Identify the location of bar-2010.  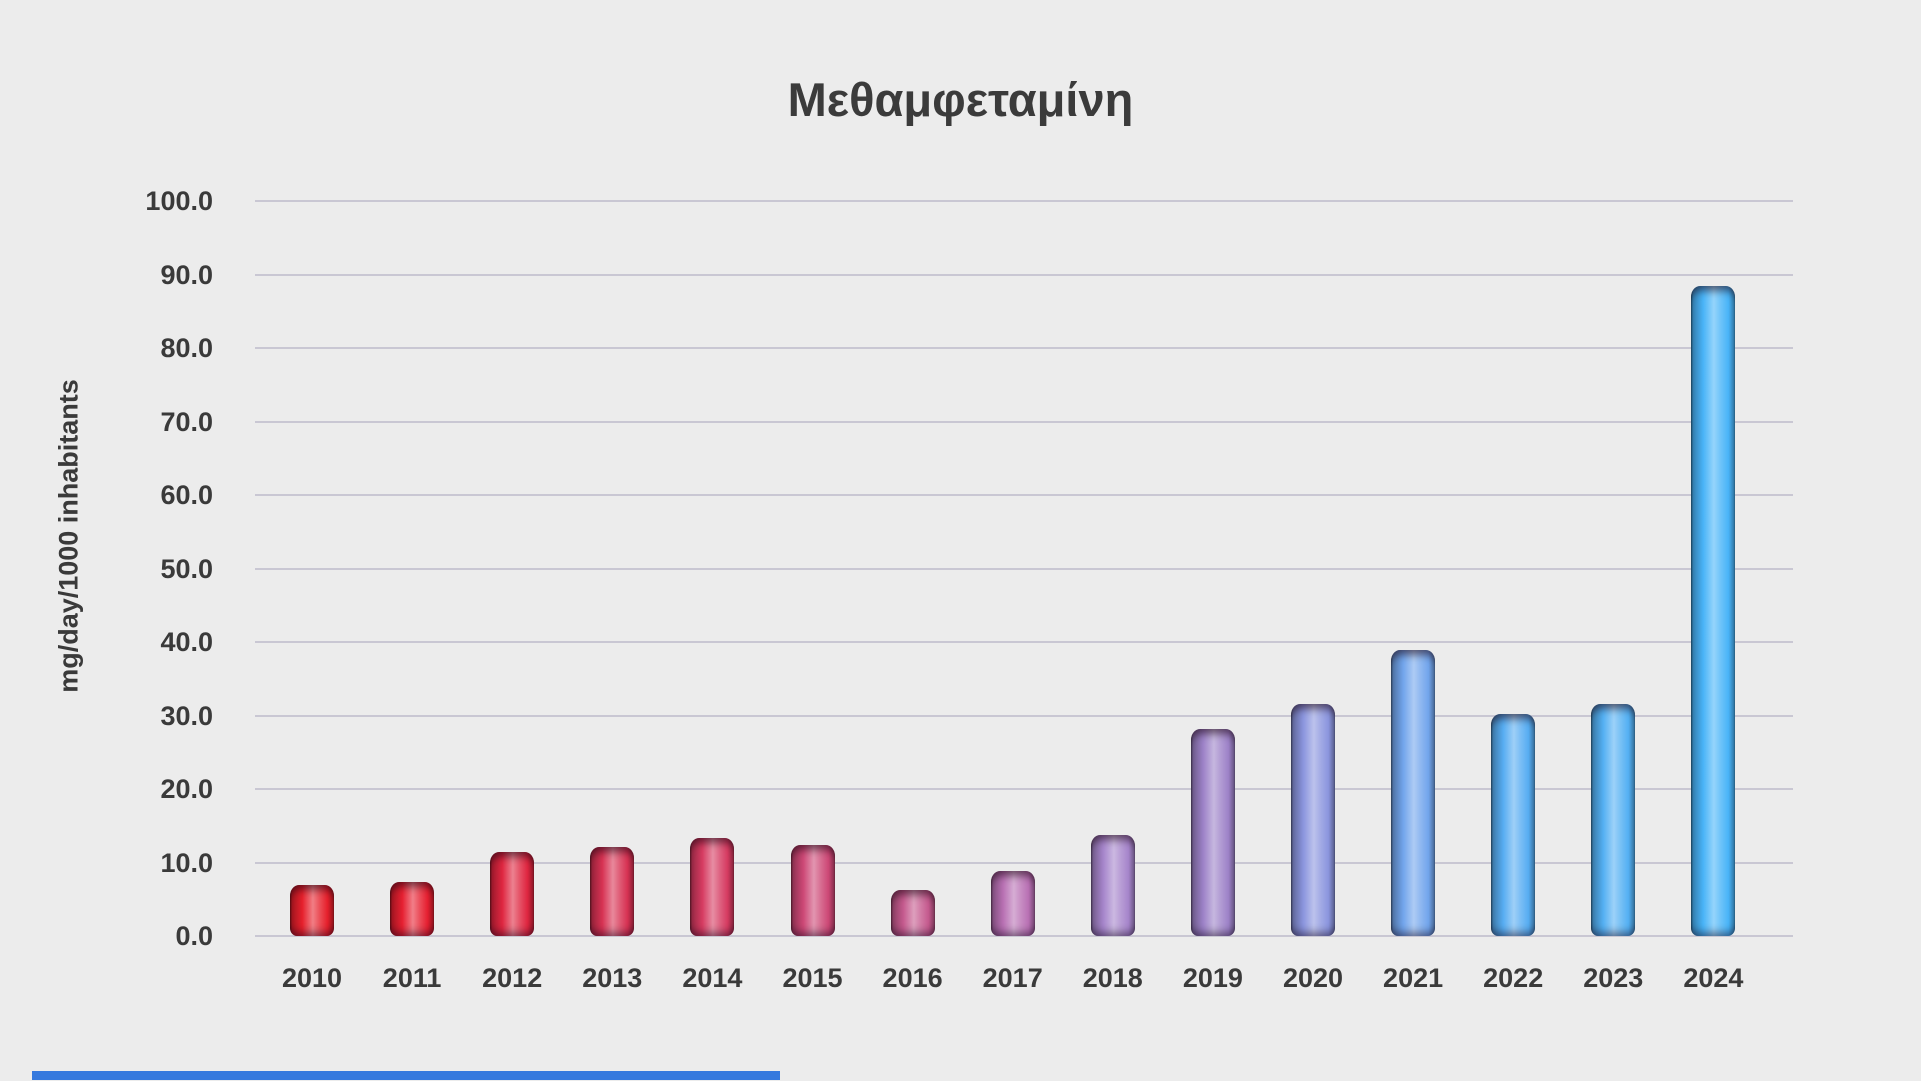
(312, 910).